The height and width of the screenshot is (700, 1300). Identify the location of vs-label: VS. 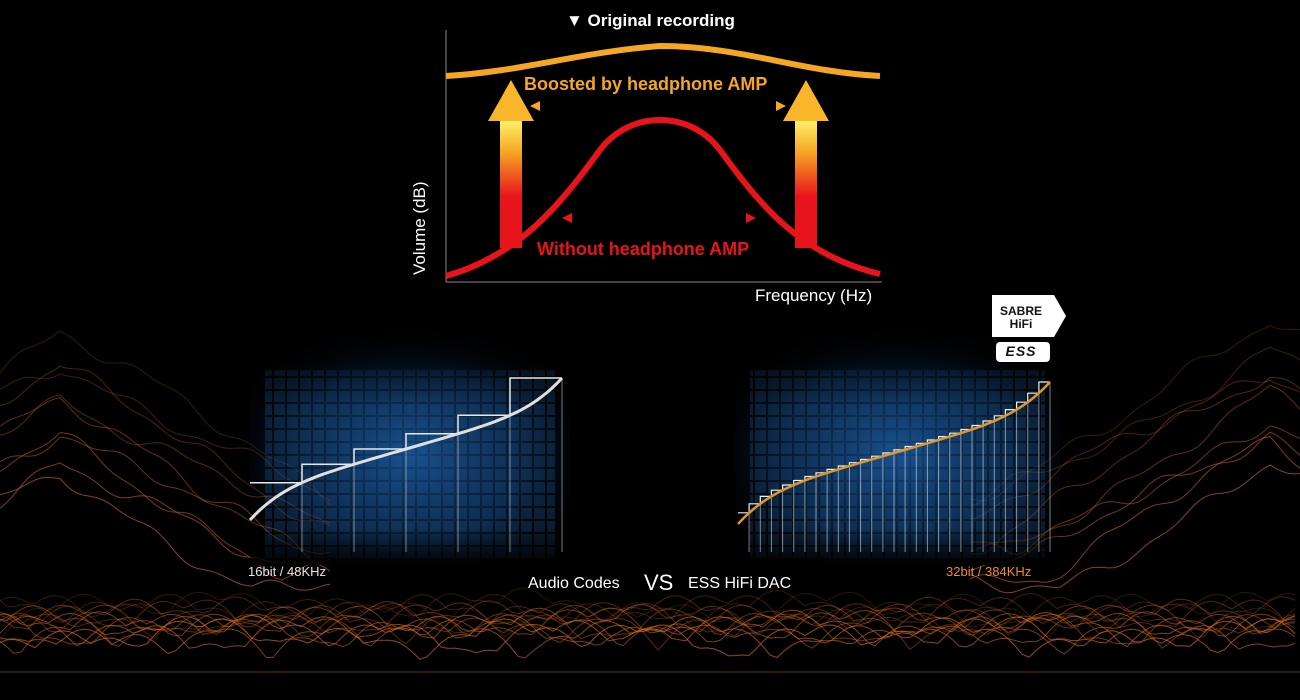
(659, 582).